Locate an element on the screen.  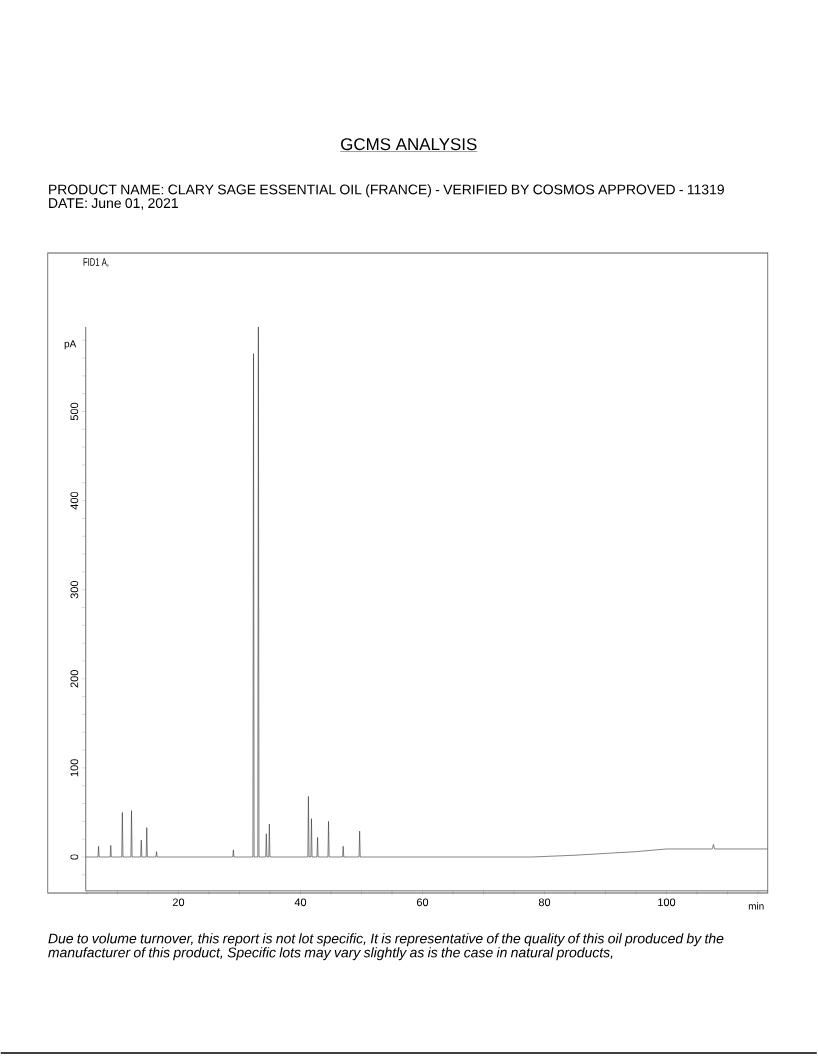
x-axis-title: min is located at coordinates (756, 906).